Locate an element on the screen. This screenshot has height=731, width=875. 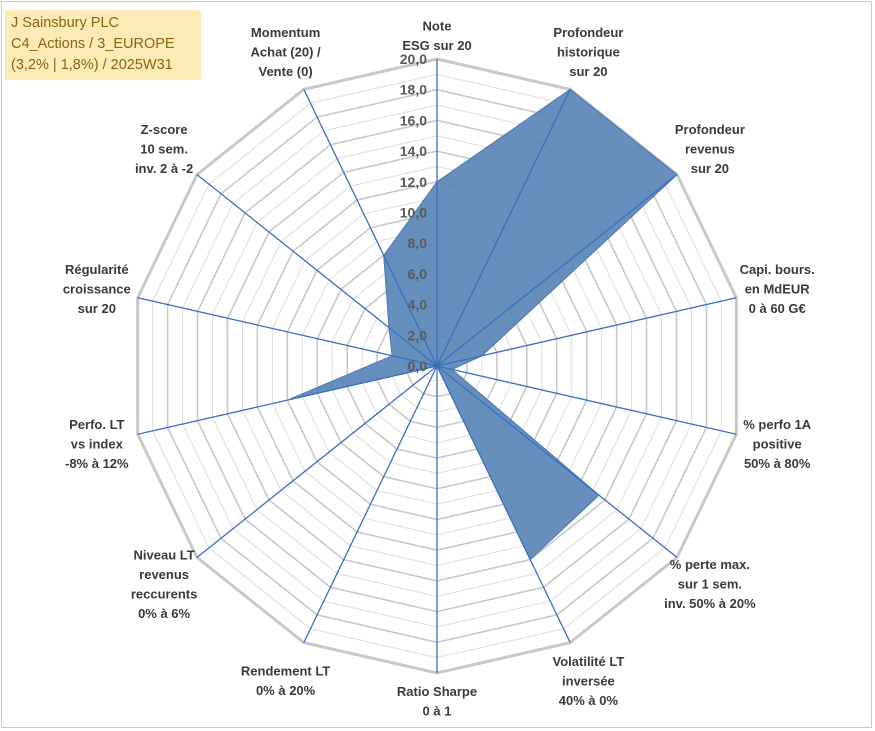
axis-label-line: inv. 50% à 20% is located at coordinates (710, 603).